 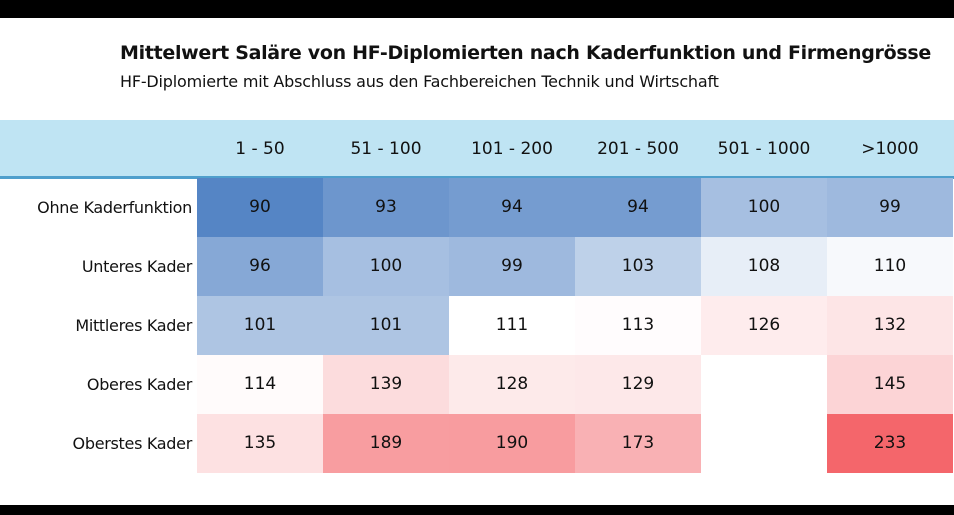 What do you see at coordinates (477, 9) in the screenshot?
I see `top-bar` at bounding box center [477, 9].